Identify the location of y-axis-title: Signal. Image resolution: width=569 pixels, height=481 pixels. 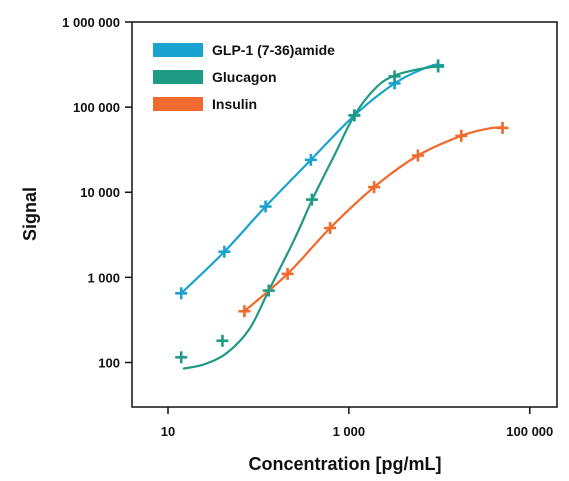
(30, 214).